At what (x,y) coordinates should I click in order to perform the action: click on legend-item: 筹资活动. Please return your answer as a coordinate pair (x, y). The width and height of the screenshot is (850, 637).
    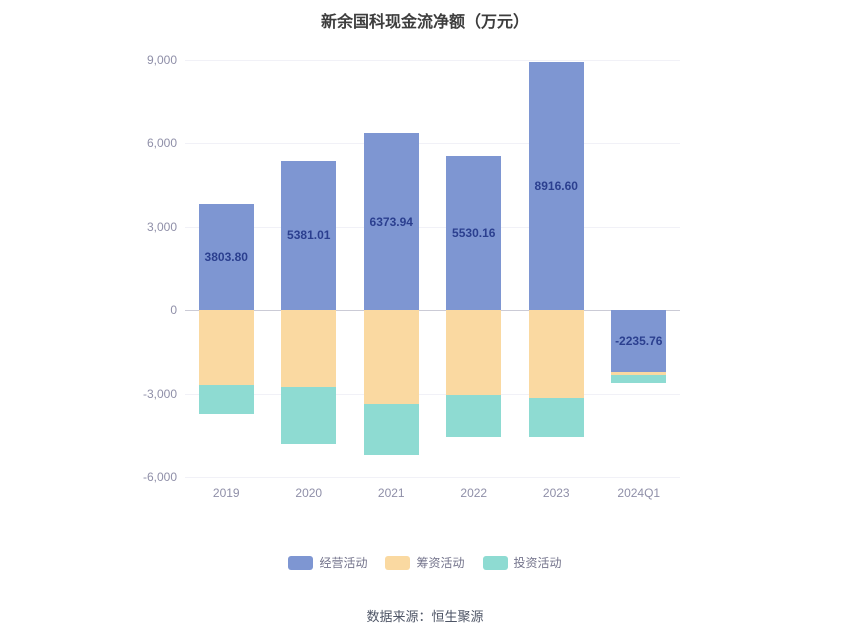
    Looking at the image, I should click on (425, 562).